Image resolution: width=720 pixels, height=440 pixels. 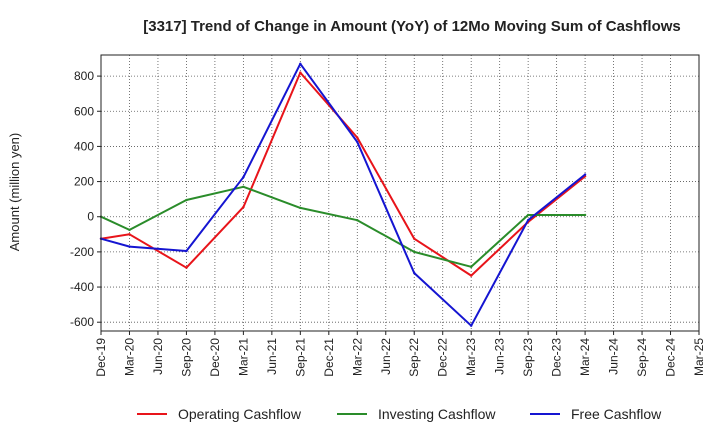 I want to click on y-tick-label: 400, so click(x=84, y=146).